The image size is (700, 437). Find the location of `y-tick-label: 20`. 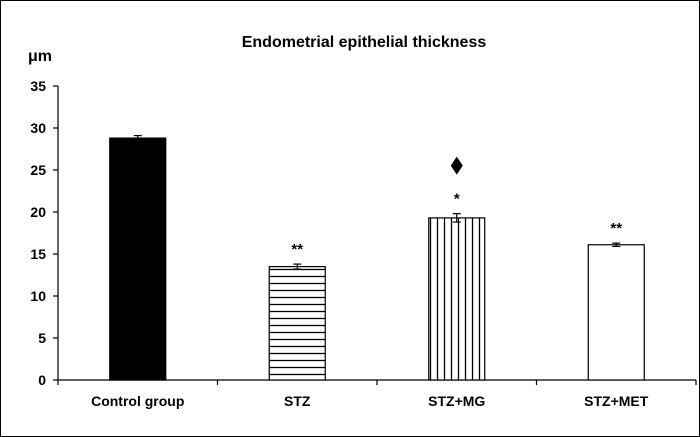

y-tick-label: 20 is located at coordinates (38, 212).